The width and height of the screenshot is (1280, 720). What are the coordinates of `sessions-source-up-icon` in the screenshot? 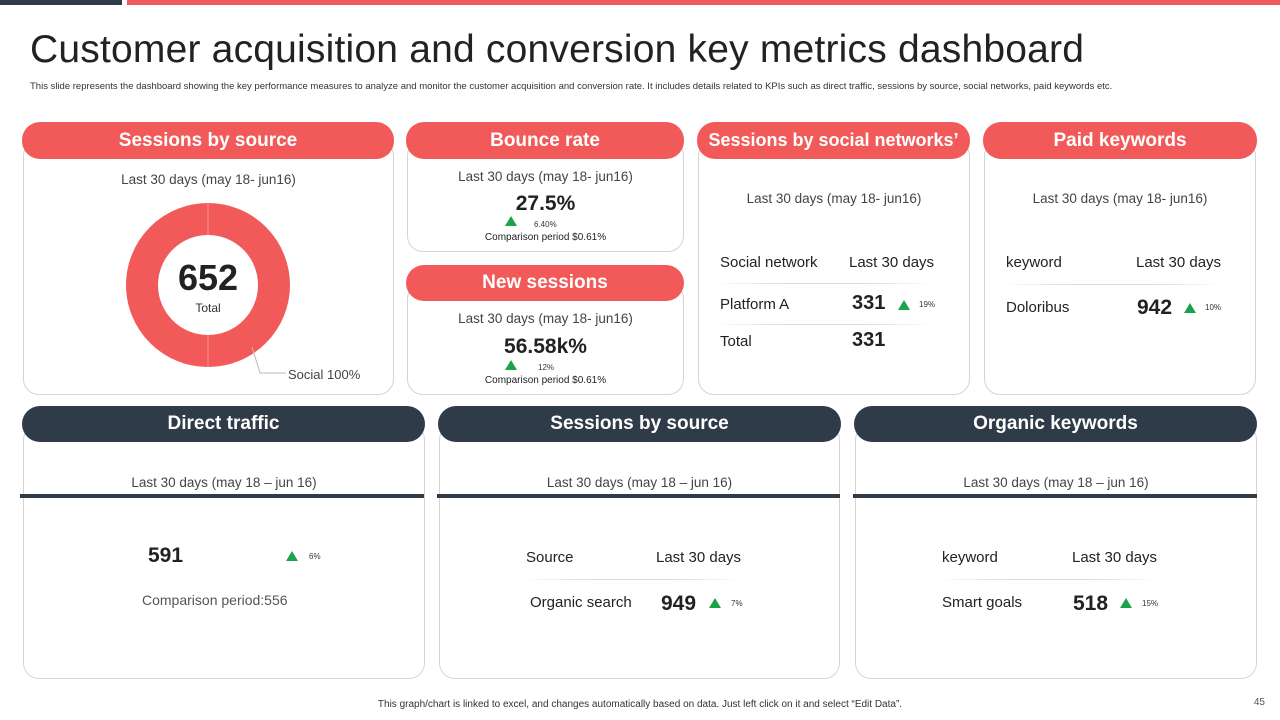 It's located at (715, 603).